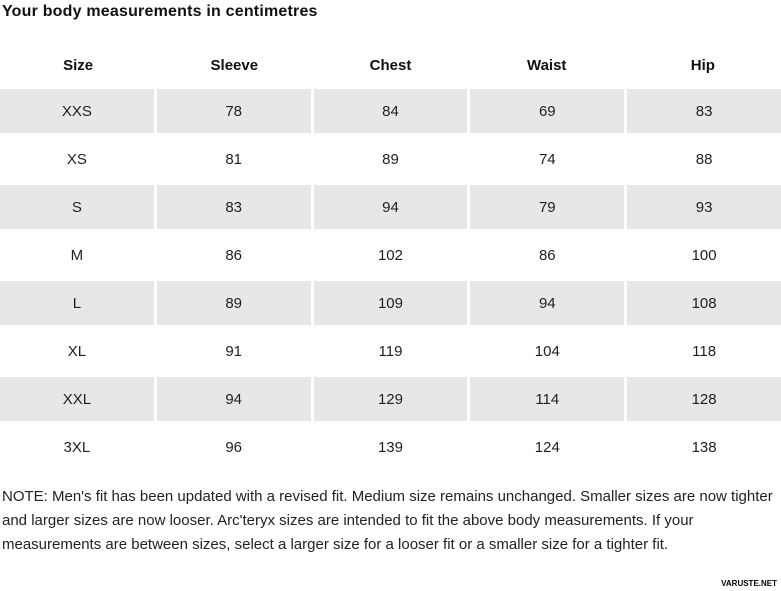 The height and width of the screenshot is (591, 781). I want to click on table-row-xxs: XXS 78 84 69 83, so click(390, 111).